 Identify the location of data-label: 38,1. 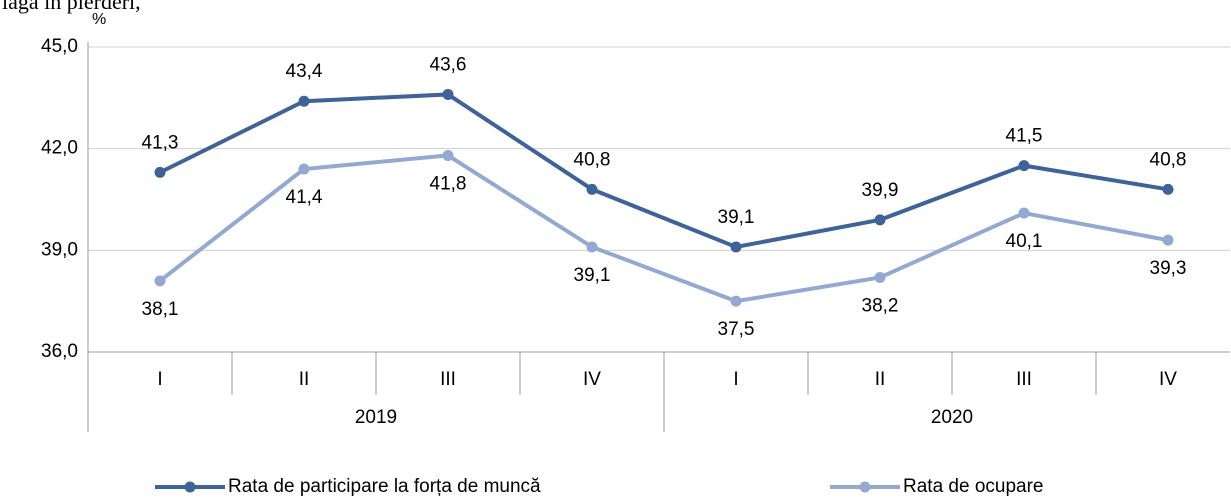
(160, 309).